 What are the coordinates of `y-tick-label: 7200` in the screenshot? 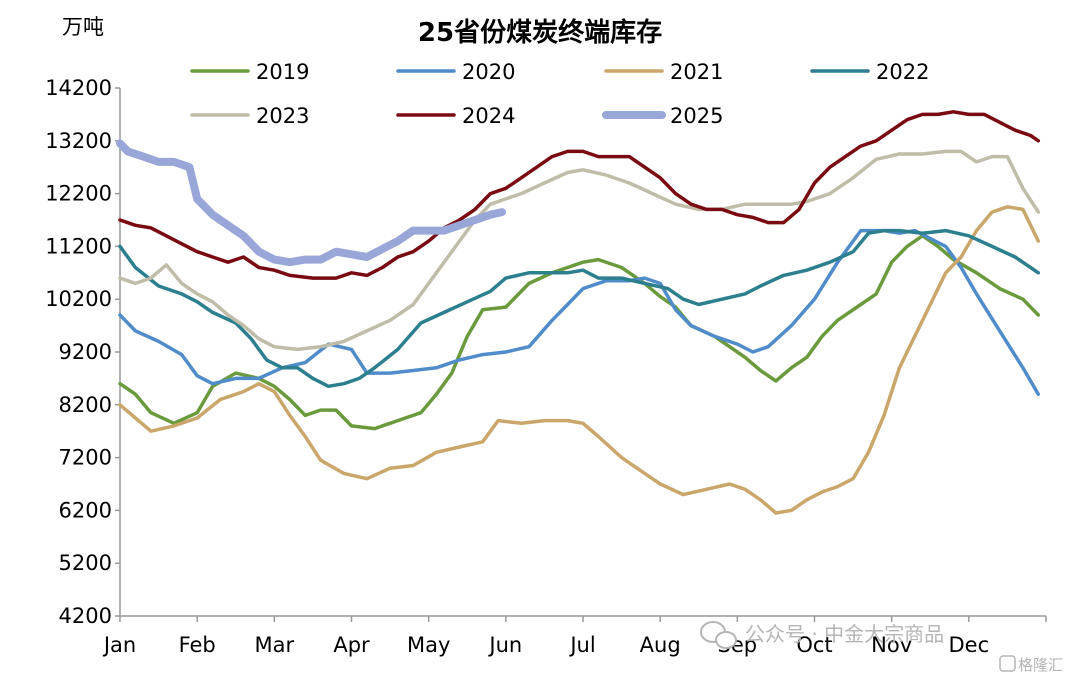 It's located at (85, 458).